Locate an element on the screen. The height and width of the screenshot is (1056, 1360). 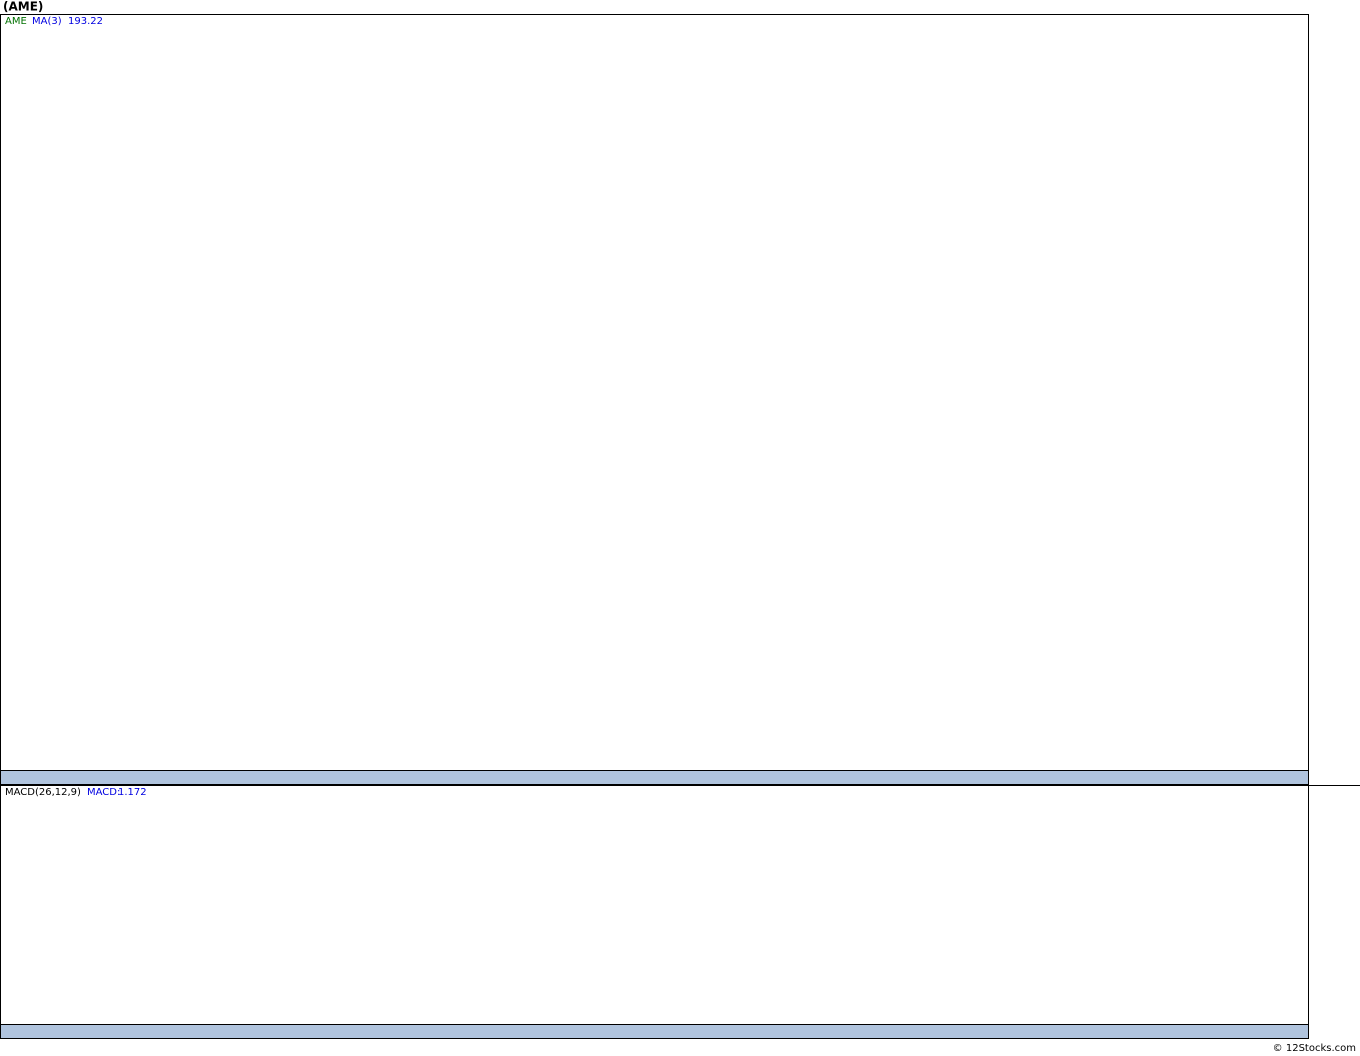
legend-macd: MACD: is located at coordinates (103, 792).